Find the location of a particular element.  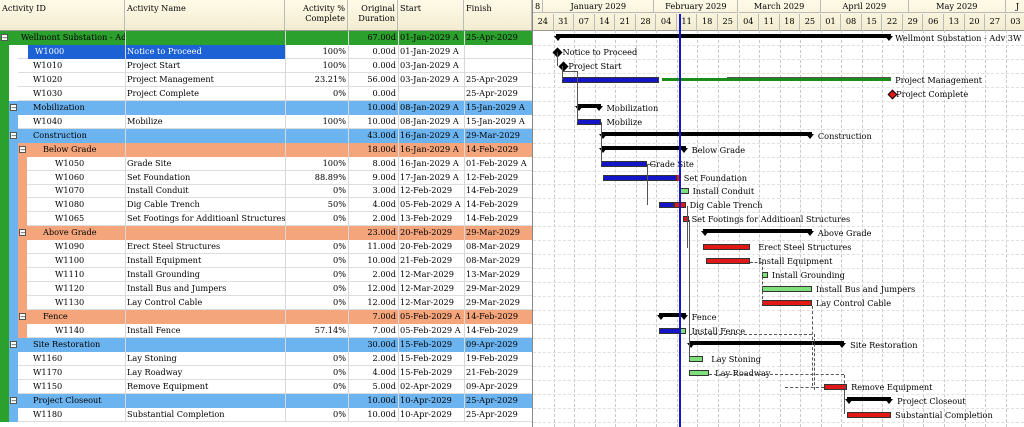

percent-complete-cell: 88.89% is located at coordinates (330, 176).